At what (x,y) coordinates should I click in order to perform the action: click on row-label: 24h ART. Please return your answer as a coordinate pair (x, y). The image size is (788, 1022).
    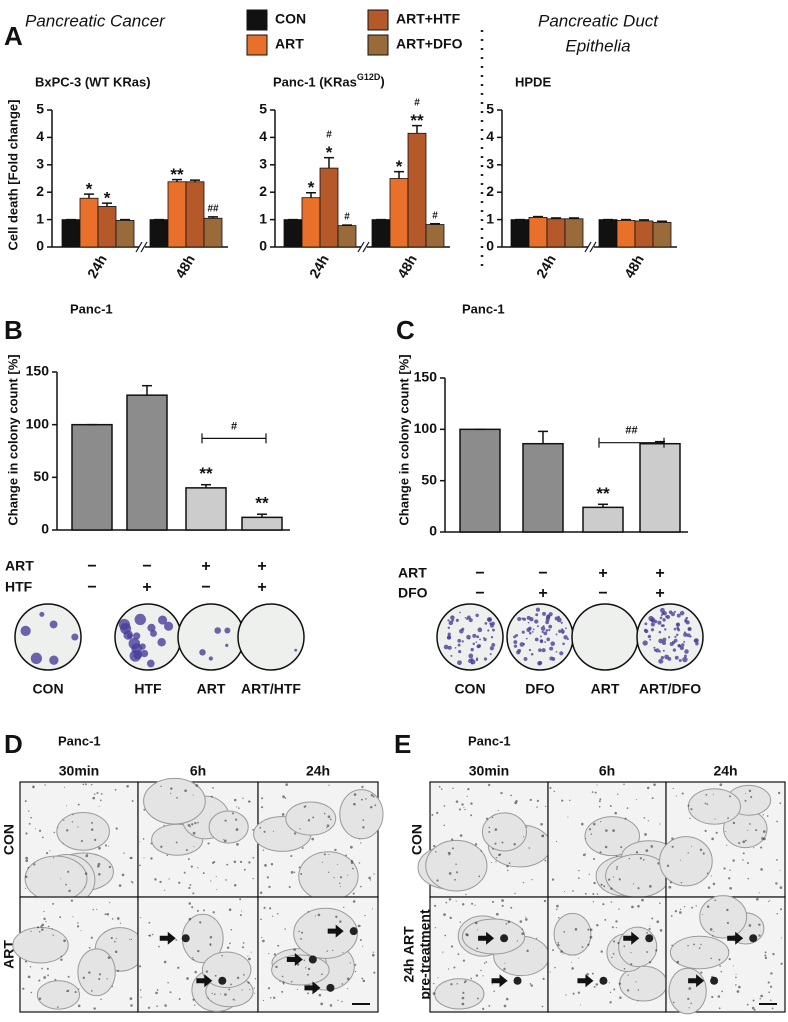
    Looking at the image, I should click on (409, 954).